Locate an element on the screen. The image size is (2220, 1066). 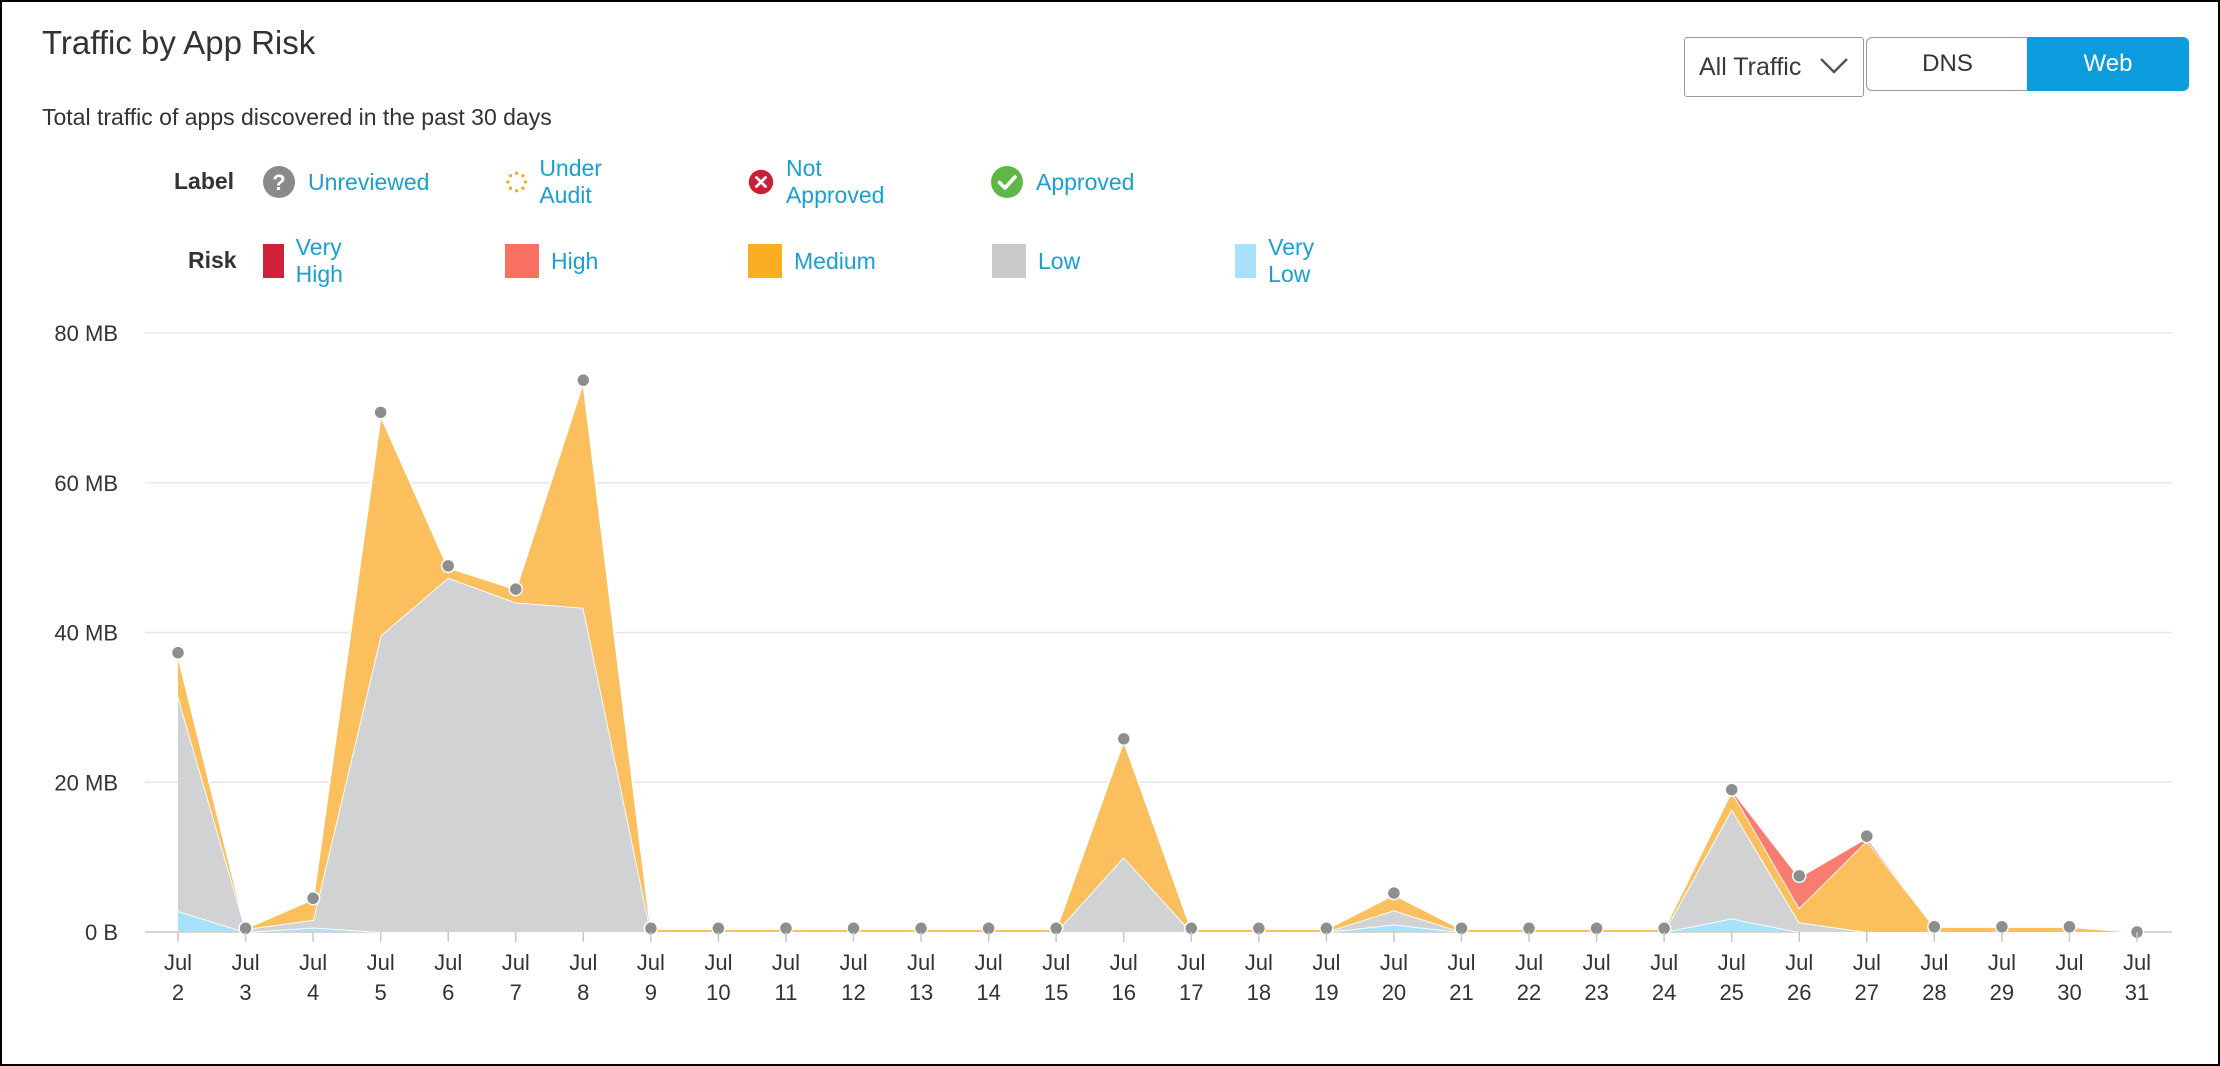
legend-high: High is located at coordinates (551, 261).